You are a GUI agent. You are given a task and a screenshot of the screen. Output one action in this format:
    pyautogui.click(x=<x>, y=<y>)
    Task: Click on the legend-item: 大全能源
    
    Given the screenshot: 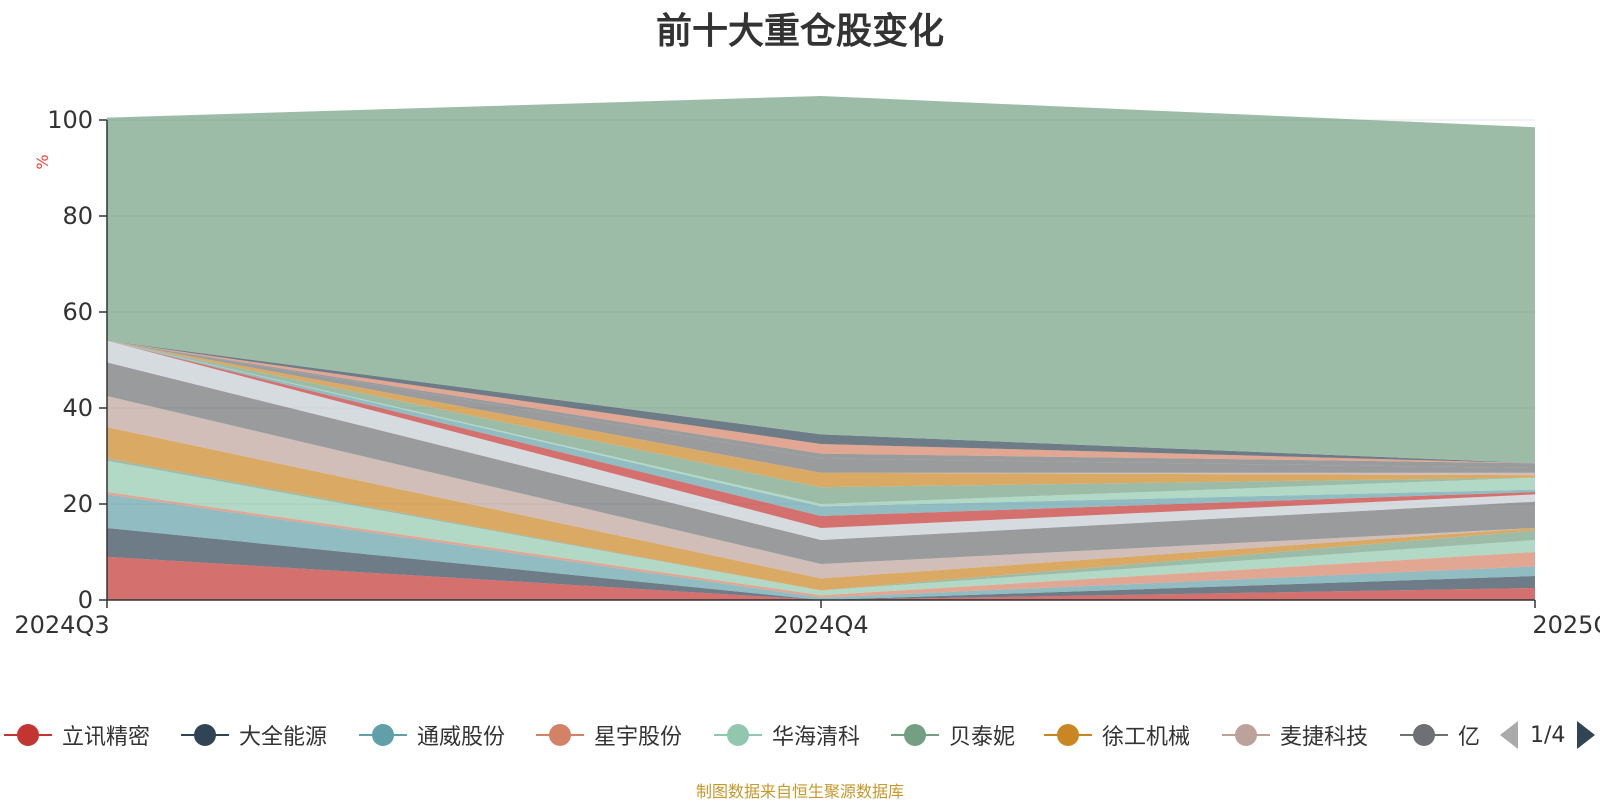 What is the action you would take?
    pyautogui.click(x=252, y=735)
    